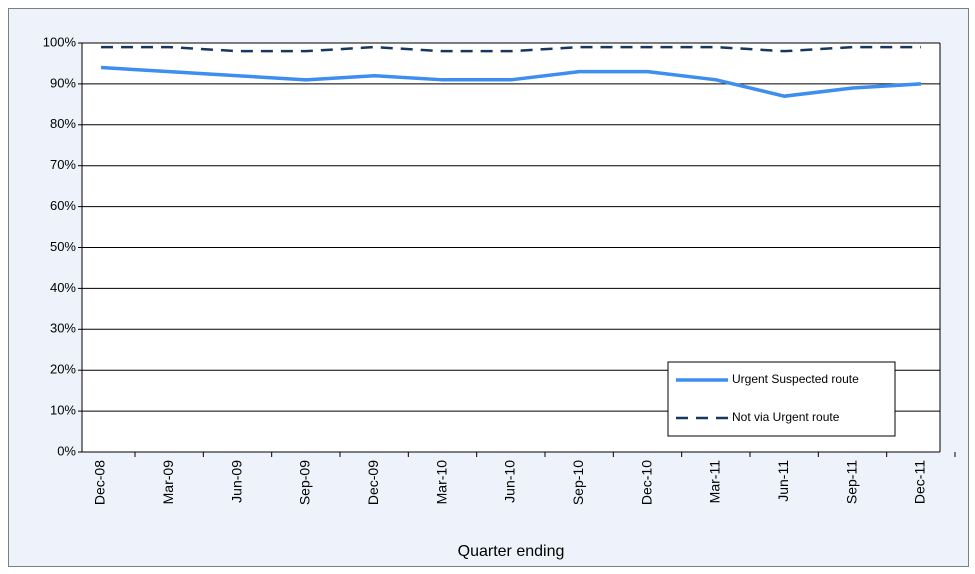 This screenshot has width=975, height=574. What do you see at coordinates (646, 482) in the screenshot?
I see `x-tick-label: Dec-10` at bounding box center [646, 482].